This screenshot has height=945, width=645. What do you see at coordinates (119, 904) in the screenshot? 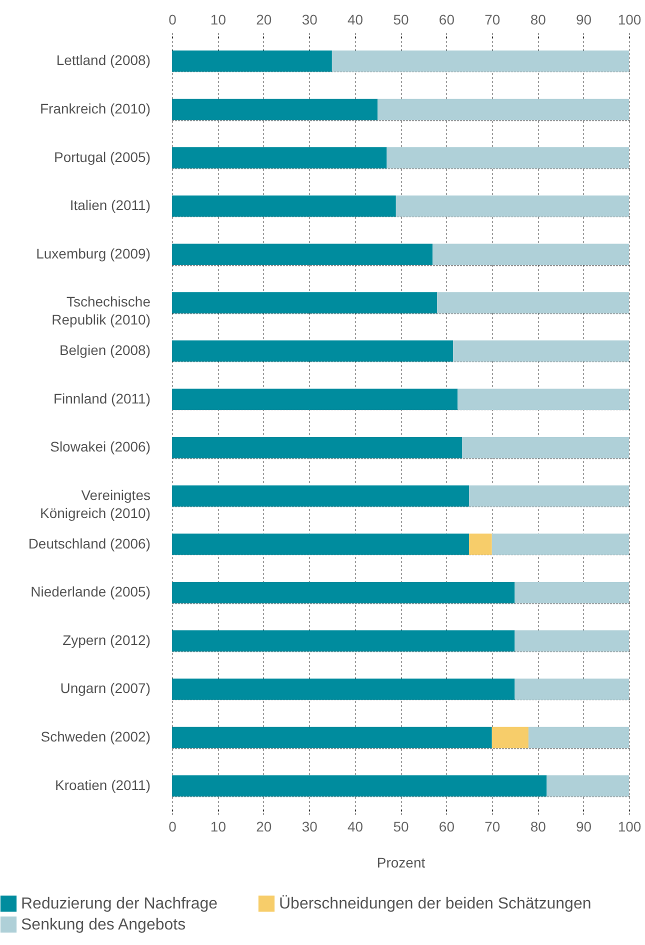
I see `legend-label: Reduzierung der Nachfrage` at bounding box center [119, 904].